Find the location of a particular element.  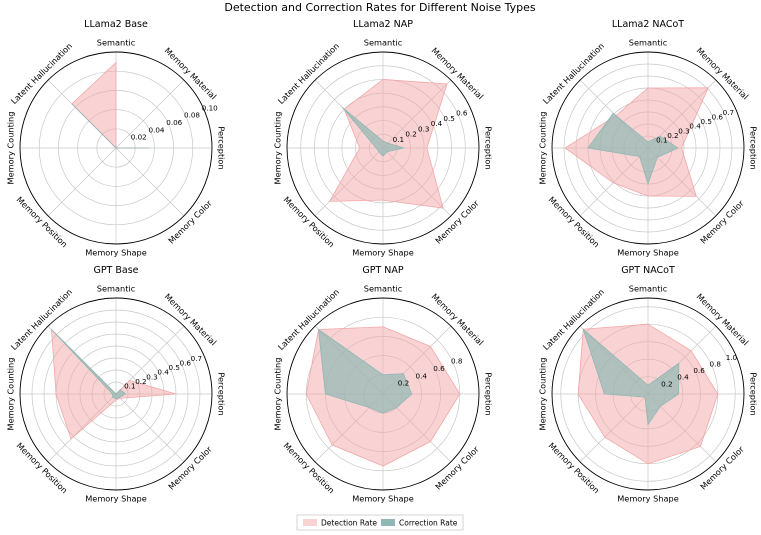

legend-label-detection: Detection Rate is located at coordinates (349, 523).